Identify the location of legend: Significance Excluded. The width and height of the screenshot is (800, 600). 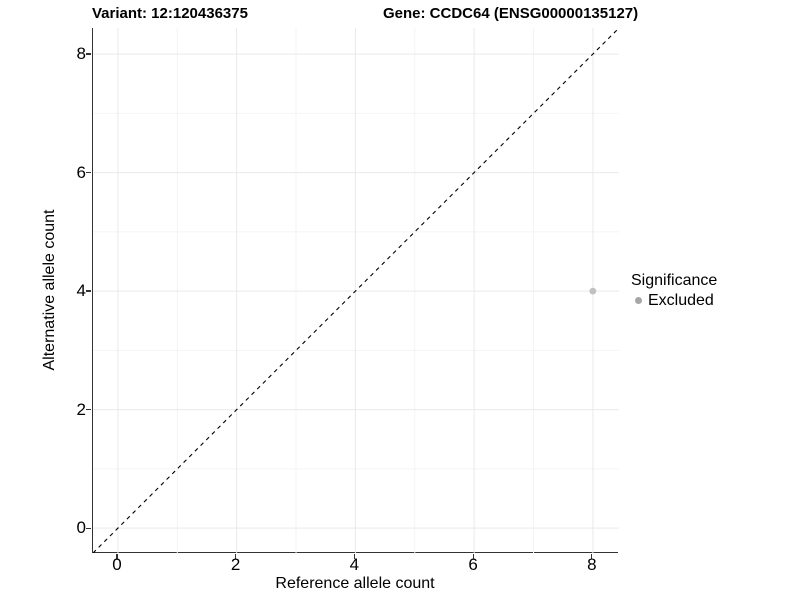
(674, 291).